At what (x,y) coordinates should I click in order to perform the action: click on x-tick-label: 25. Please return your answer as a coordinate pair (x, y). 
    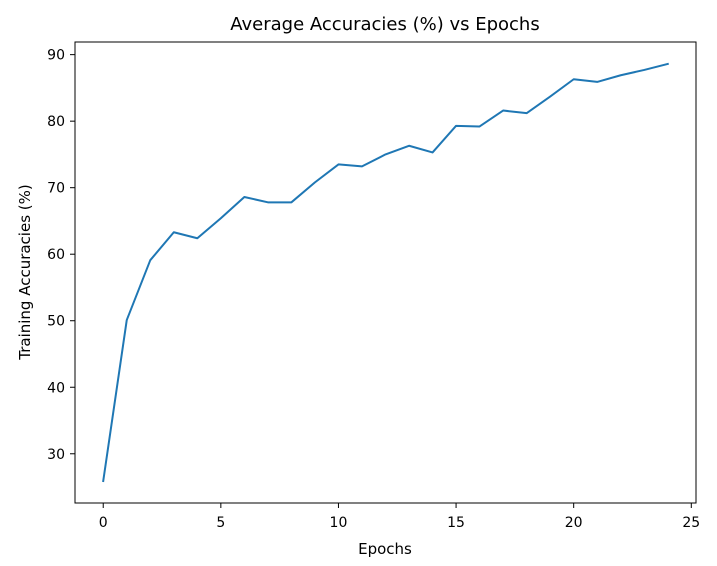
    Looking at the image, I should click on (691, 523).